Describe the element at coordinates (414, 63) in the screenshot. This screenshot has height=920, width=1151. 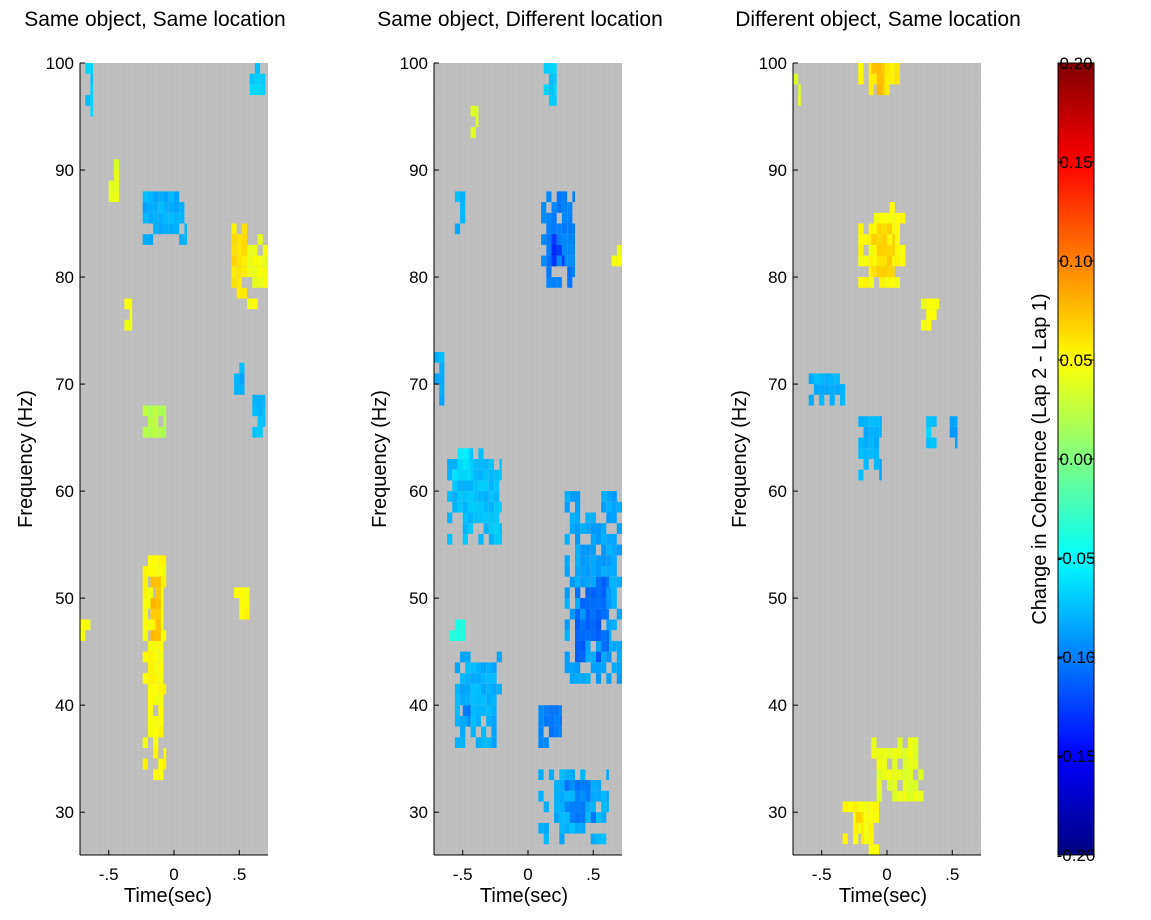
I see `y-tick-label: 100` at that location.